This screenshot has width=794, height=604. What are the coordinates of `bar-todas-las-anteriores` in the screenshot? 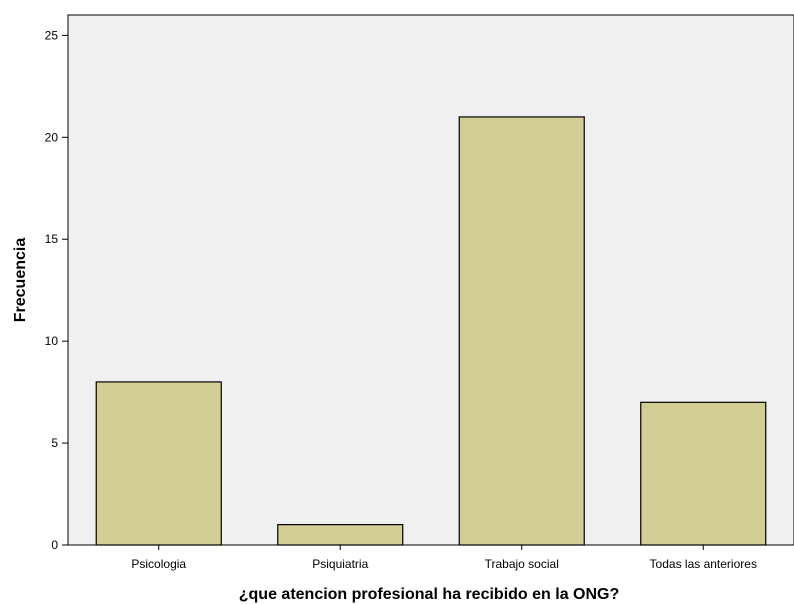 It's located at (703, 473).